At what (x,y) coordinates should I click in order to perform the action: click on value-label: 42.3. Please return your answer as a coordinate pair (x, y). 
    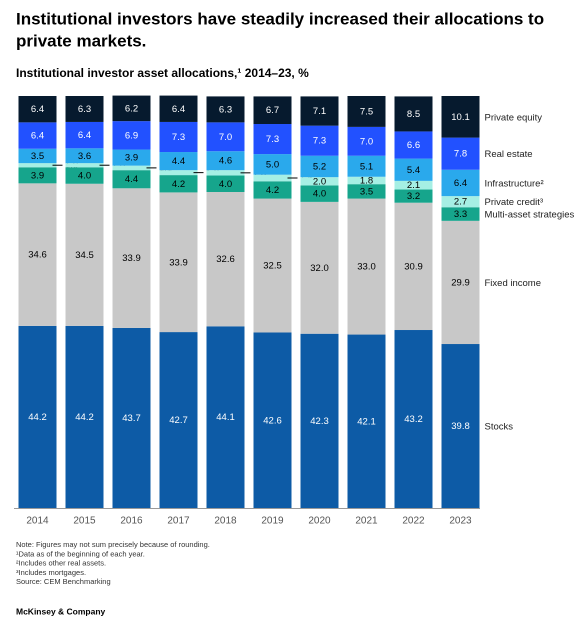
    Looking at the image, I should click on (319, 421).